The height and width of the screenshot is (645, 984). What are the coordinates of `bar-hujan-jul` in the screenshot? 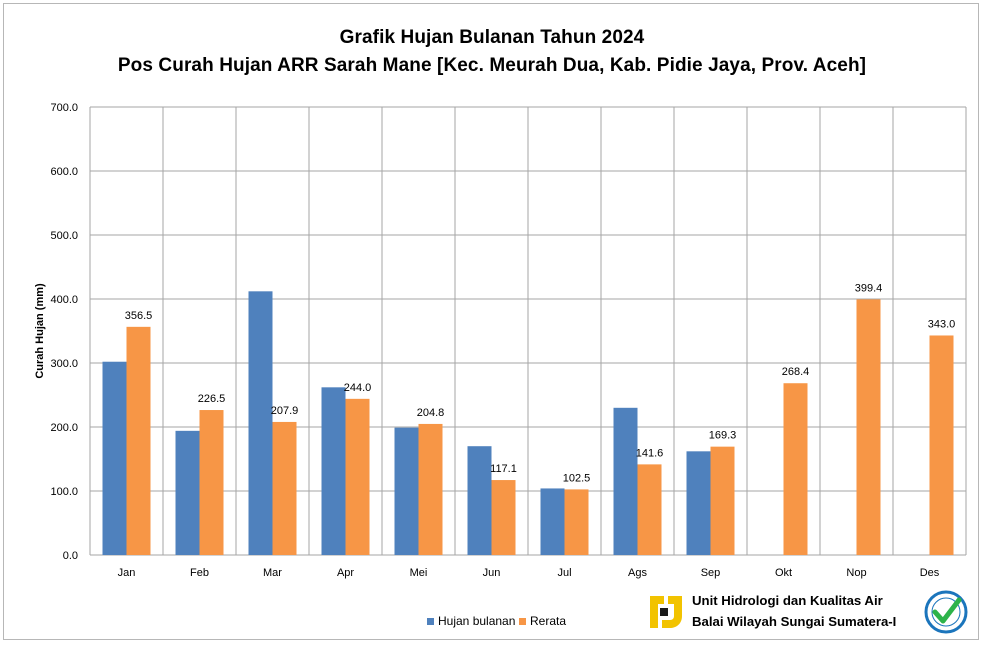 It's located at (552, 521).